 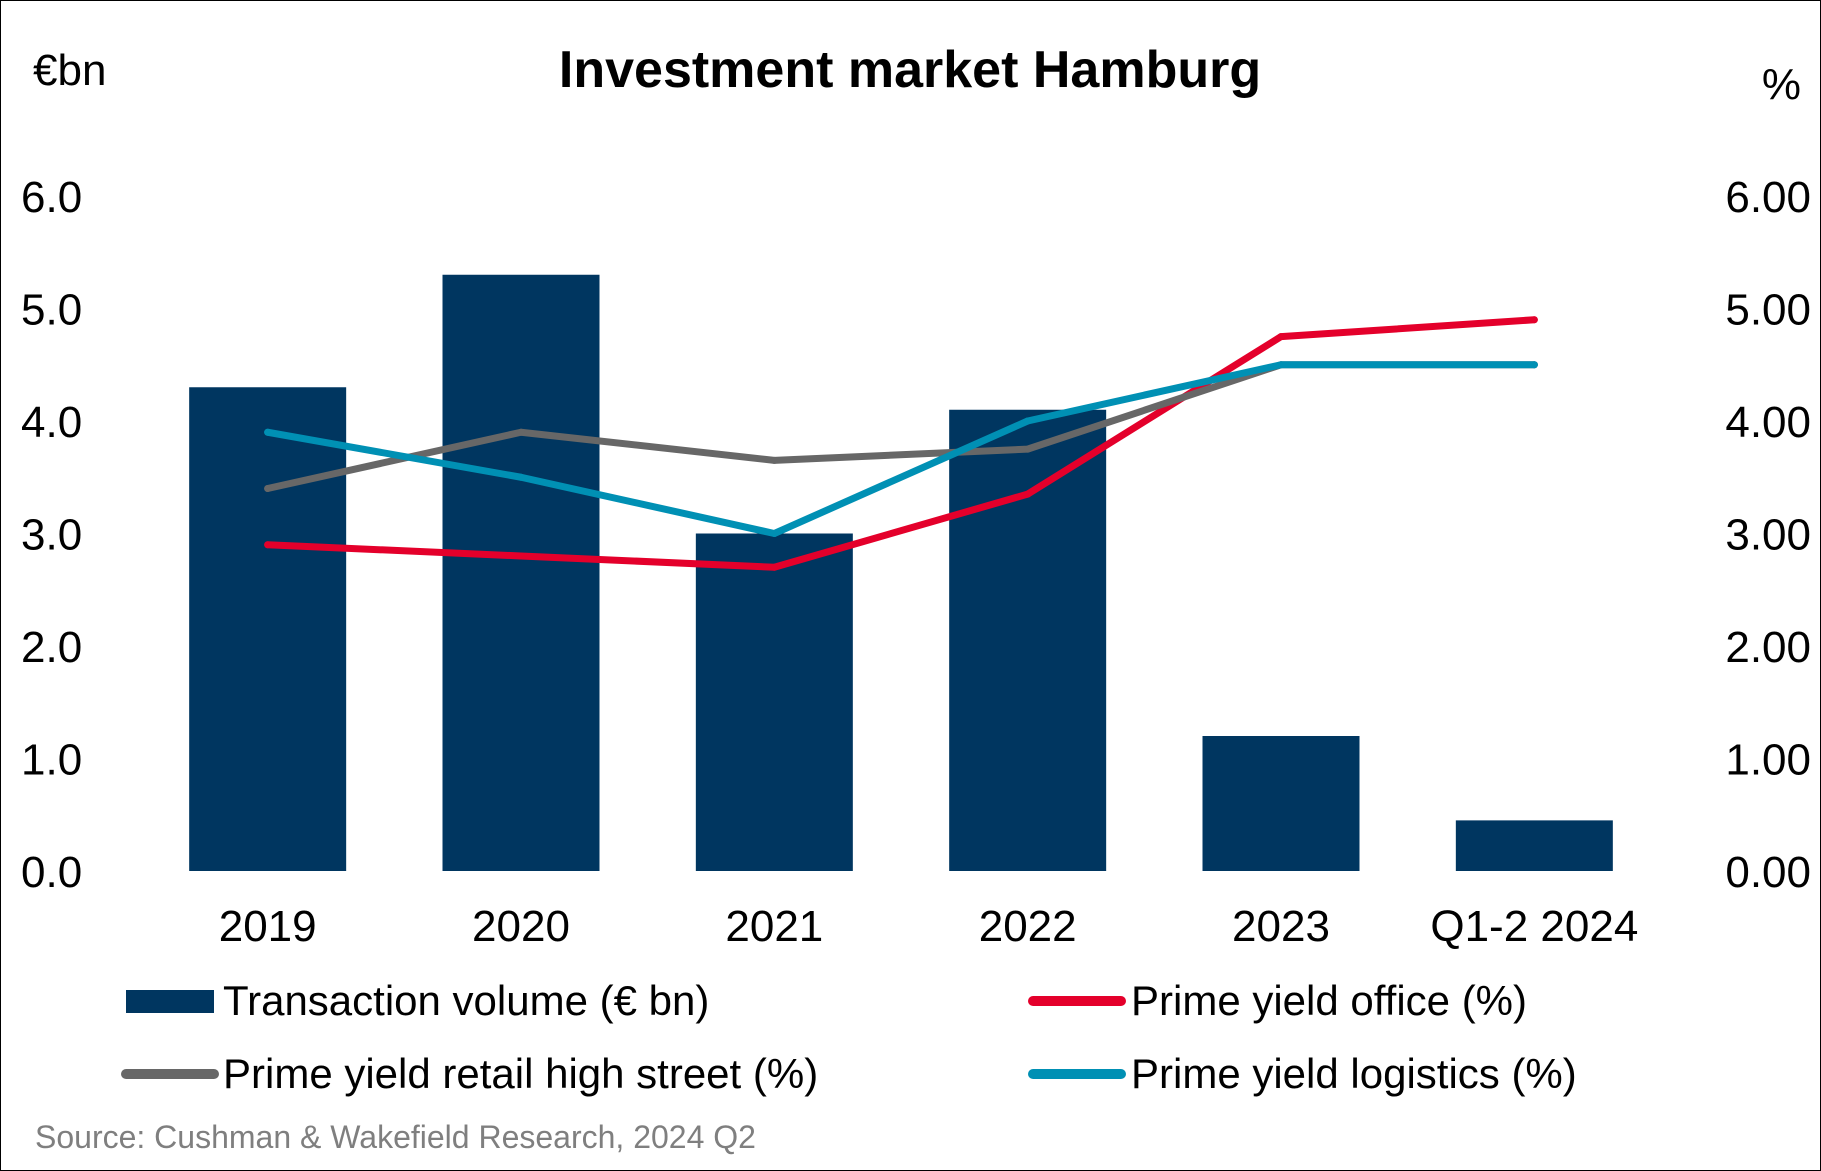 What do you see at coordinates (1781, 84) in the screenshot?
I see `y-right-unit: %` at bounding box center [1781, 84].